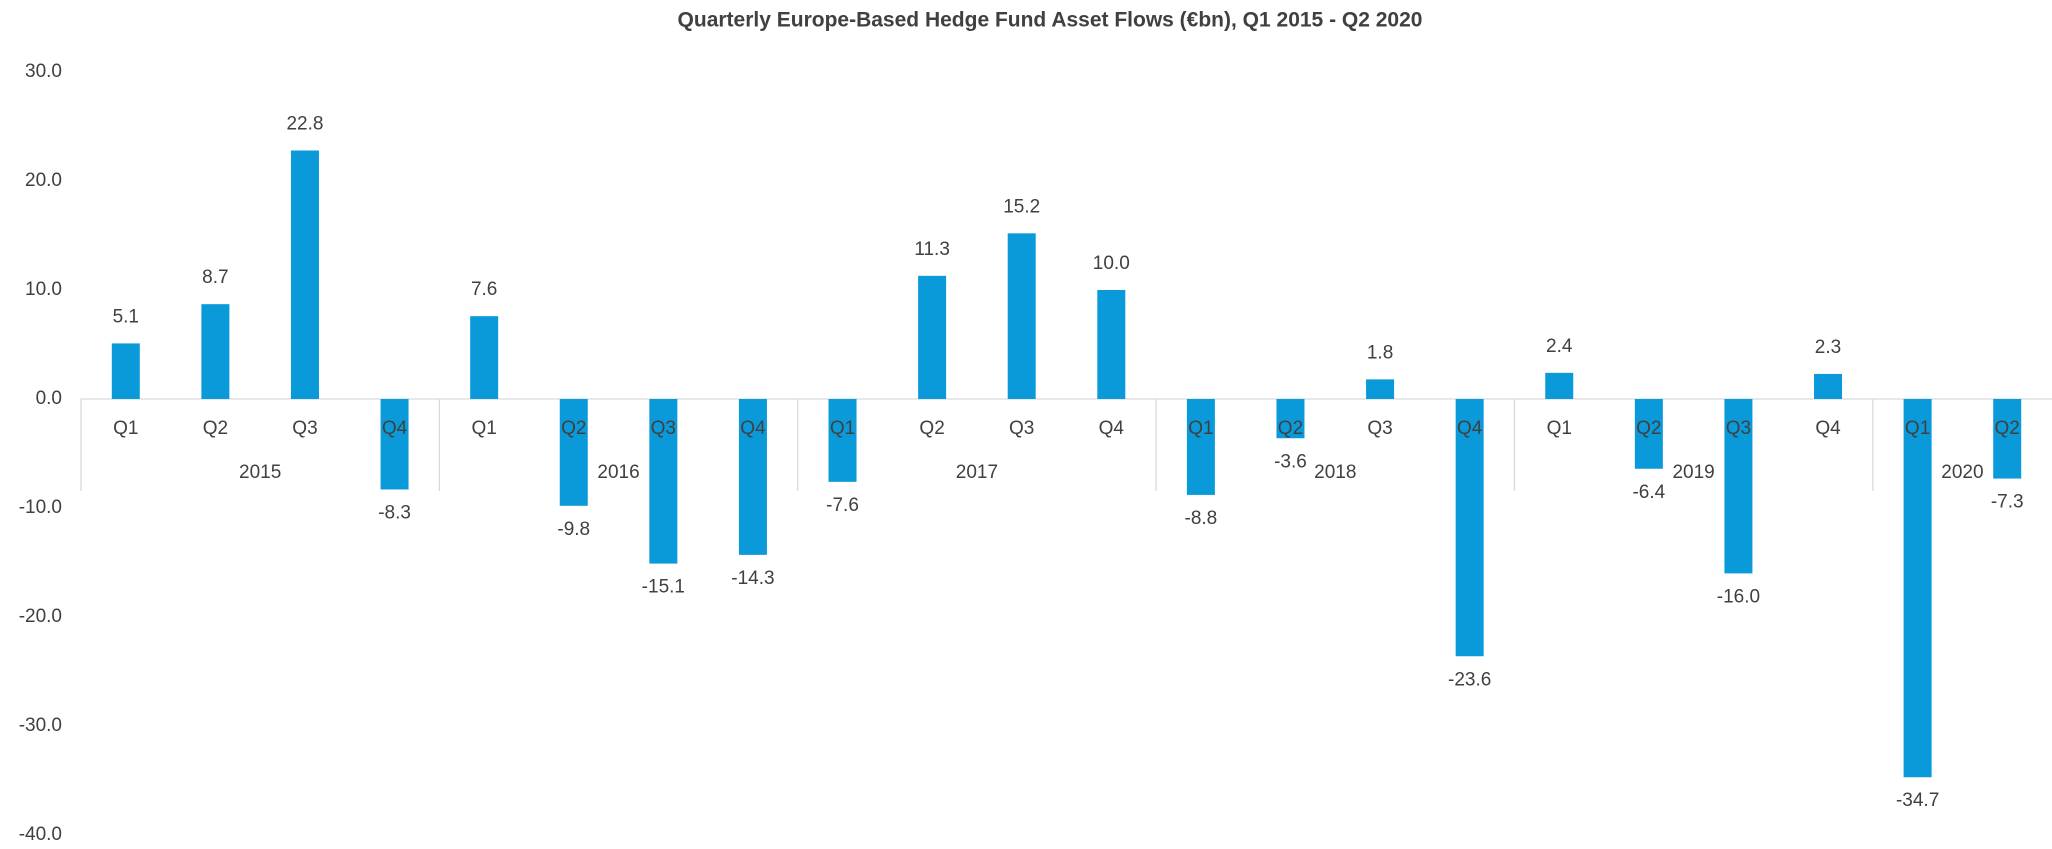 The image size is (2052, 849). Describe the element at coordinates (1648, 492) in the screenshot. I see `value-label: -6.4` at that location.